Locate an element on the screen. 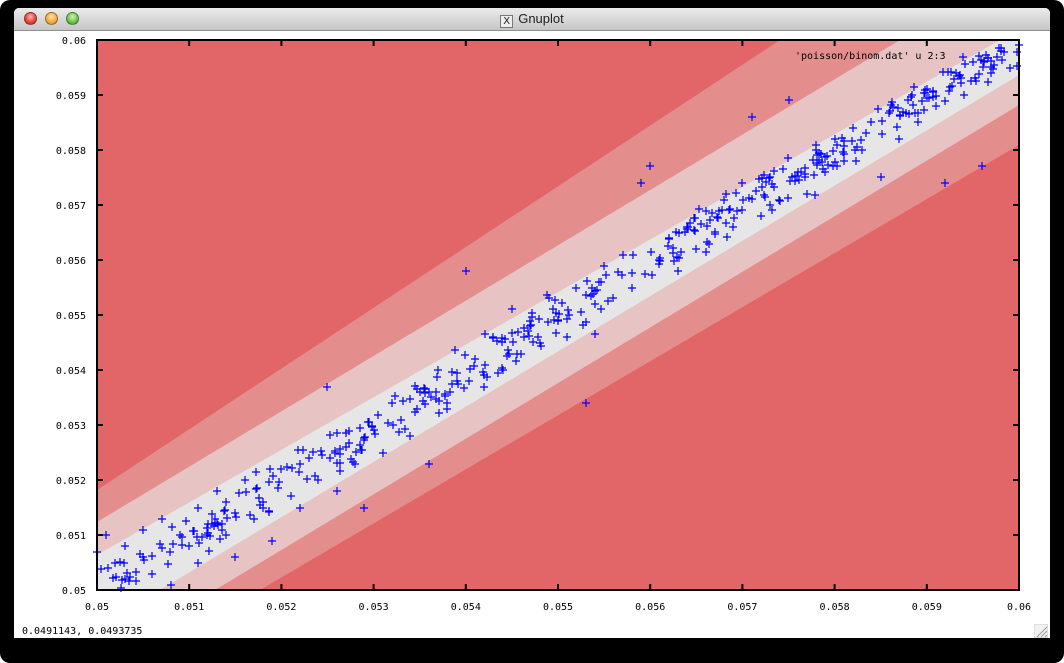 The height and width of the screenshot is (663, 1064). x-tick-label: 0.054 is located at coordinates (466, 607).